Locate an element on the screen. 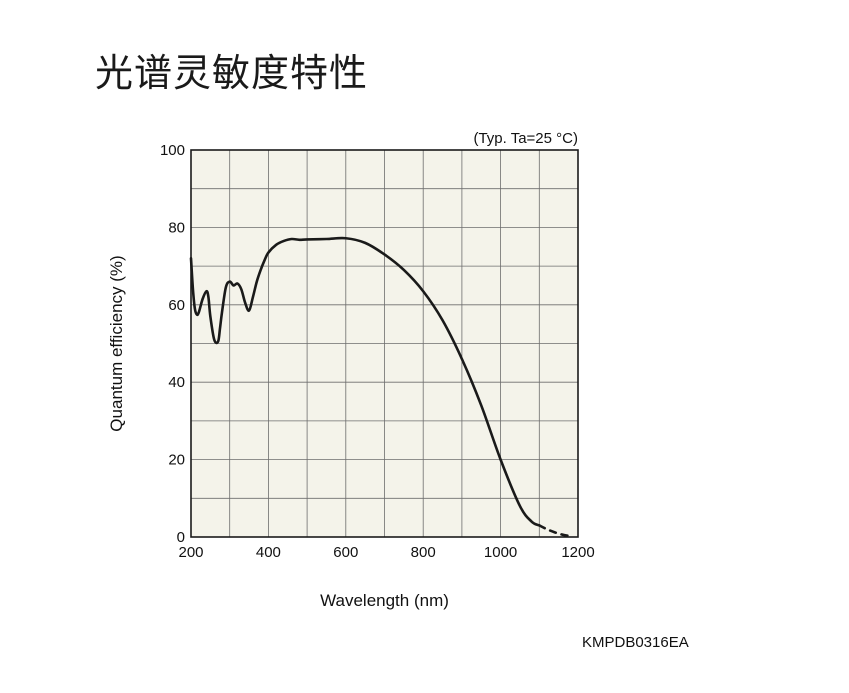 The height and width of the screenshot is (693, 849). y-tick-label: 80 is located at coordinates (176, 227).